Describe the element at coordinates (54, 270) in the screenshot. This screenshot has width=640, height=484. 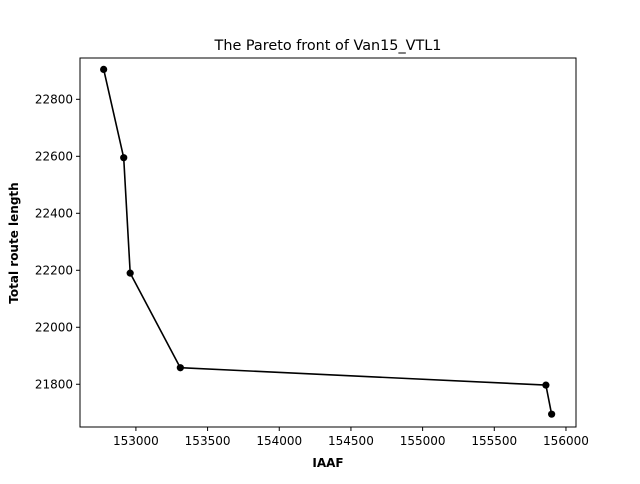
I see `y-tick-label: 22200` at that location.